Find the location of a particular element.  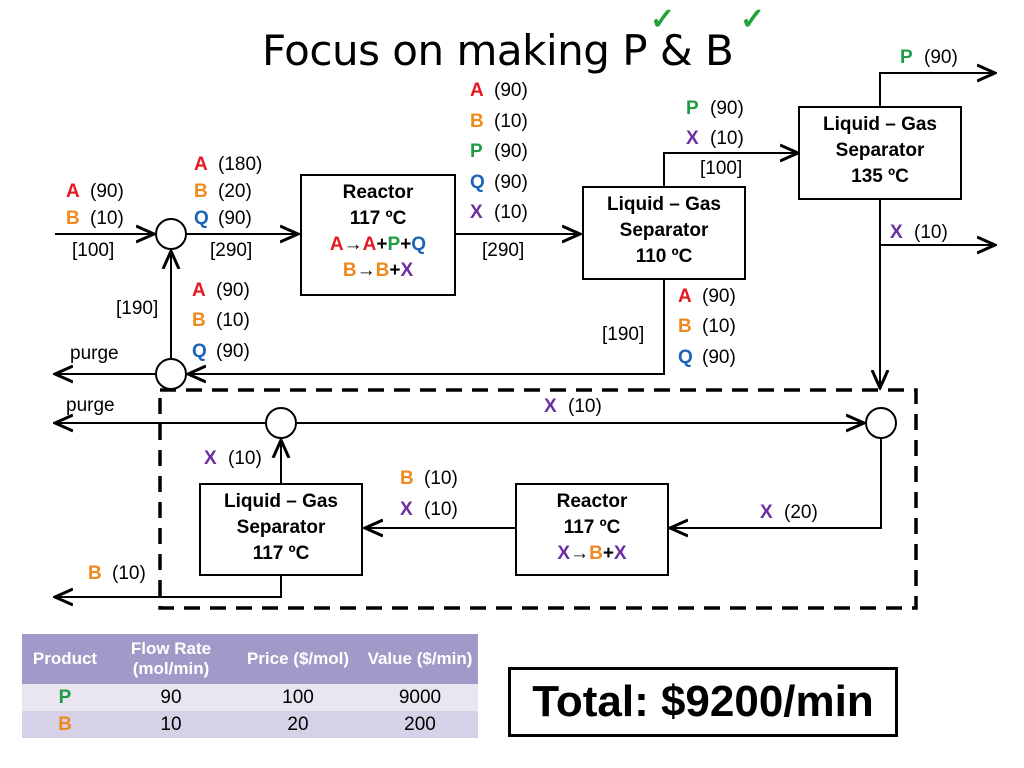

mix-out-b: B (20) is located at coordinates (223, 191).